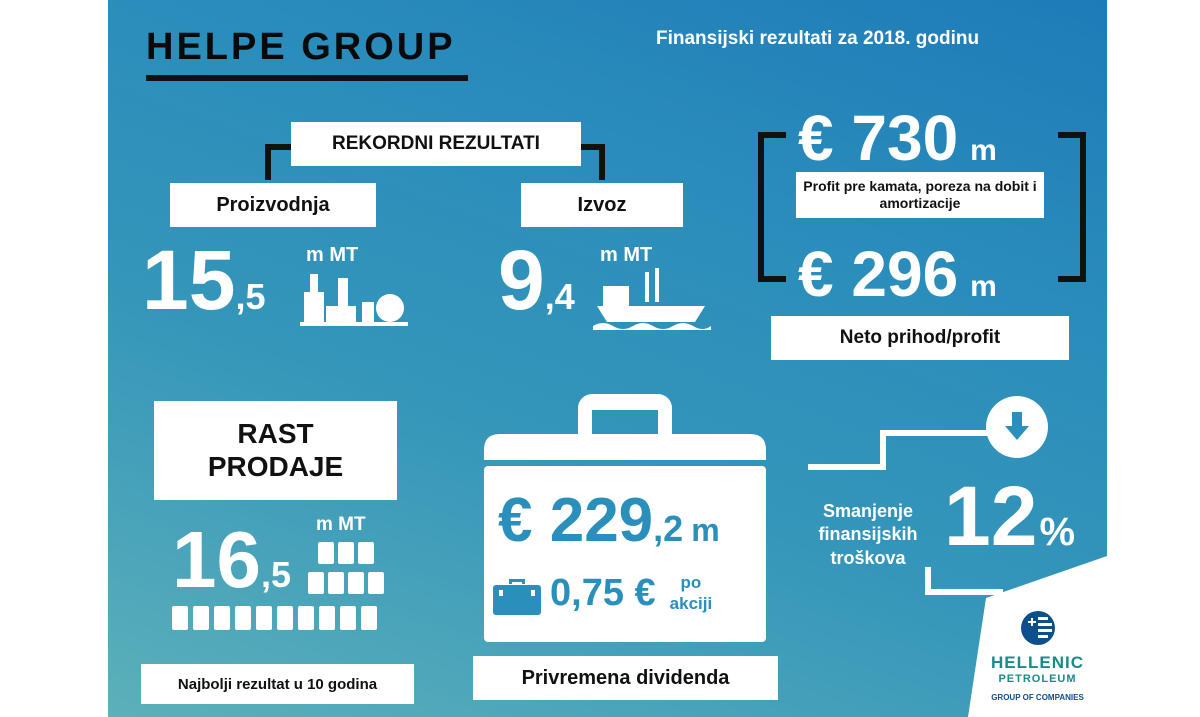  Describe the element at coordinates (1037, 679) in the screenshot. I see `logo-line2: PETROLEUM` at that location.